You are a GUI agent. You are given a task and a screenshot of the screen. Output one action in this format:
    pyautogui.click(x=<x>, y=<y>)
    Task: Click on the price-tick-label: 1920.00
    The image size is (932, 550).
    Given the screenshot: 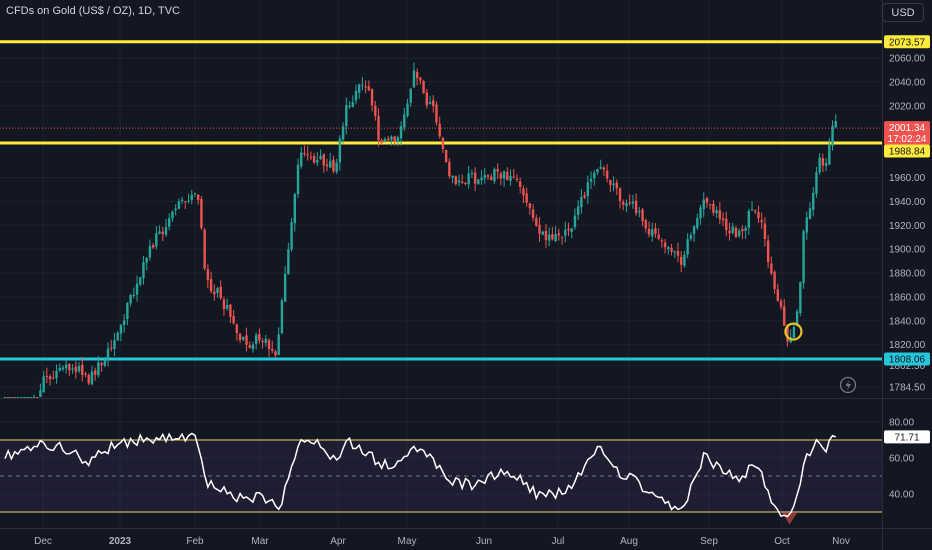 What is the action you would take?
    pyautogui.click(x=907, y=226)
    